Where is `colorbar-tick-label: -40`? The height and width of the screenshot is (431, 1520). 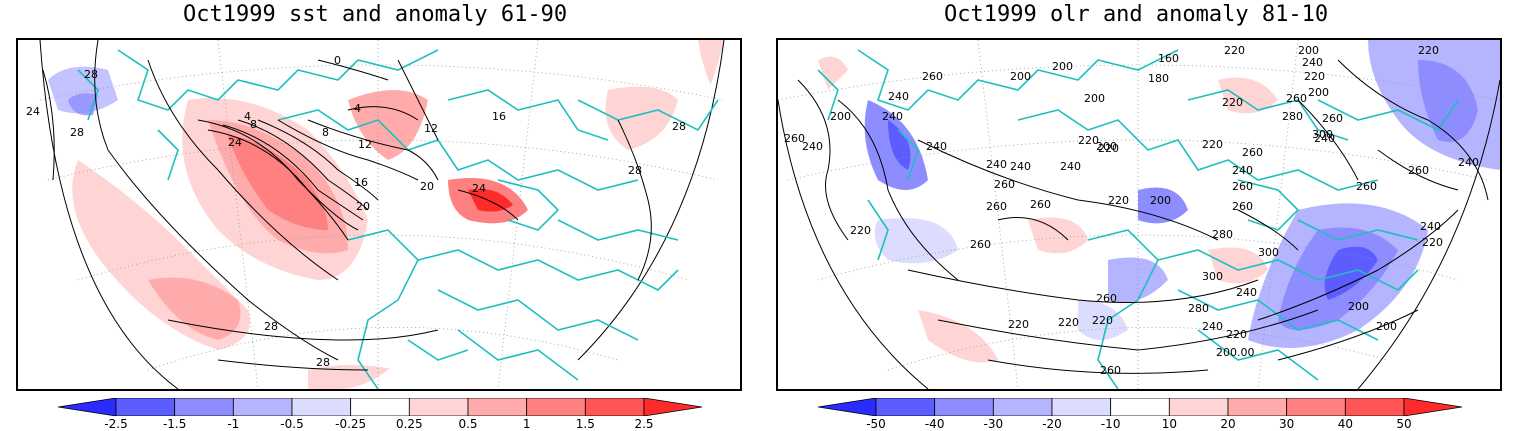 colorbar-tick-label: -40 is located at coordinates (934, 424).